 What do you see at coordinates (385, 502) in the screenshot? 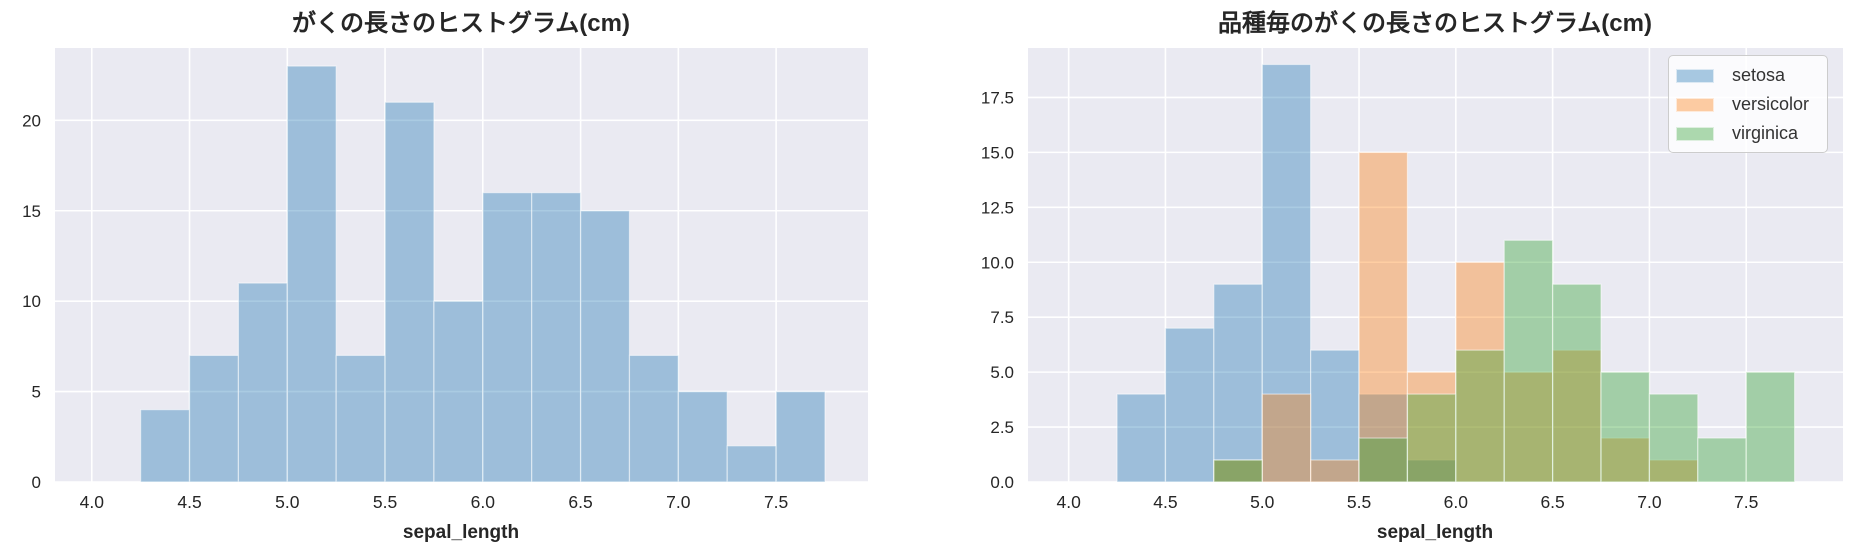
I see `left-chart-x-tick-label: 5.5` at bounding box center [385, 502].